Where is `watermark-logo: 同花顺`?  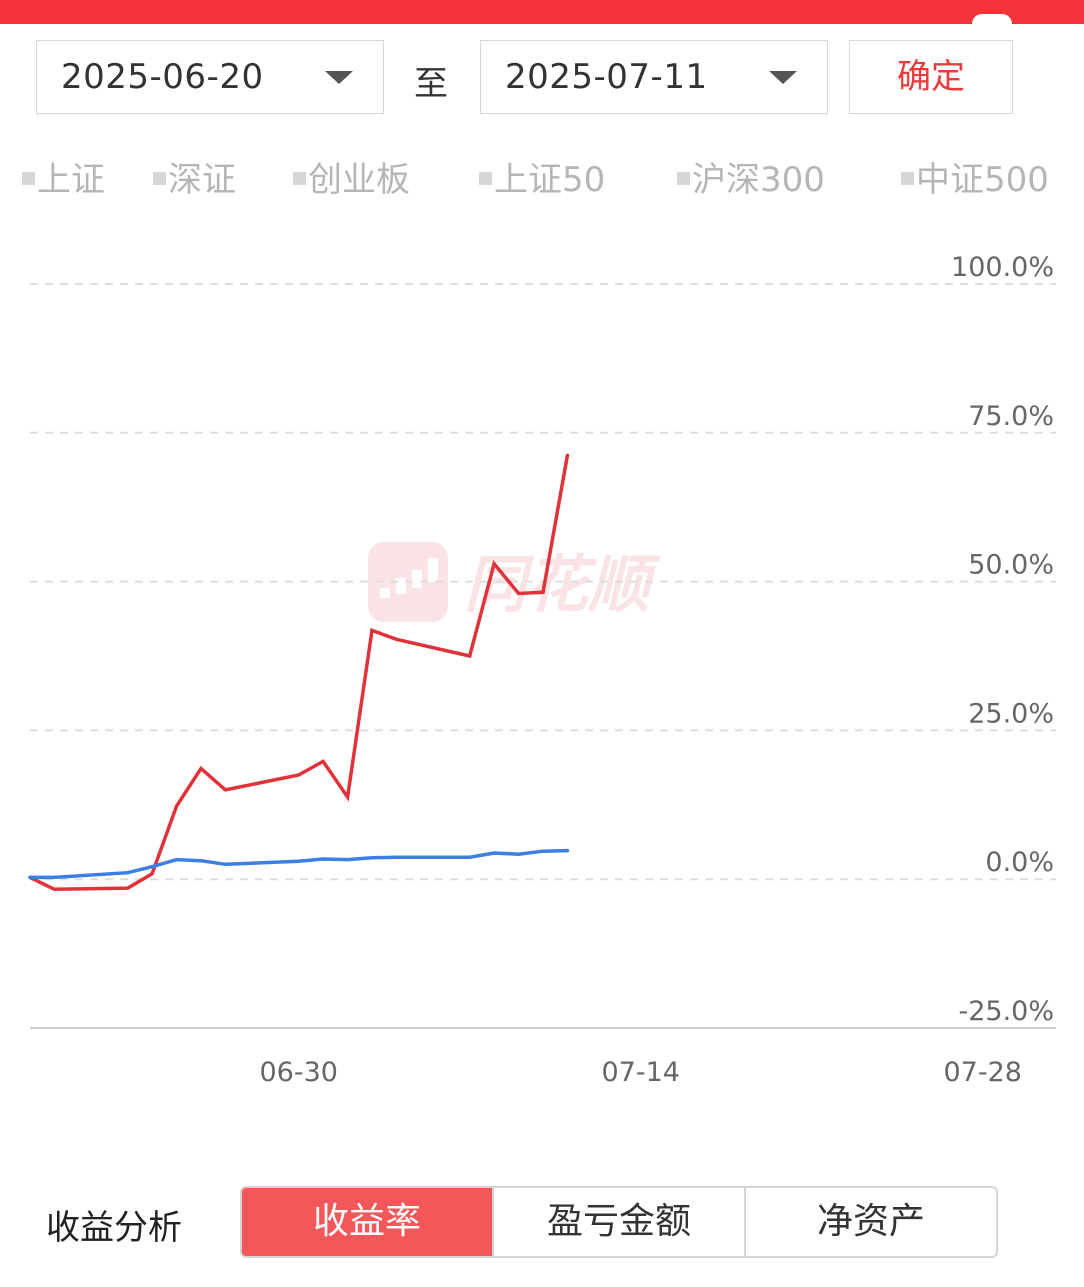 watermark-logo: 同花顺 is located at coordinates (514, 582).